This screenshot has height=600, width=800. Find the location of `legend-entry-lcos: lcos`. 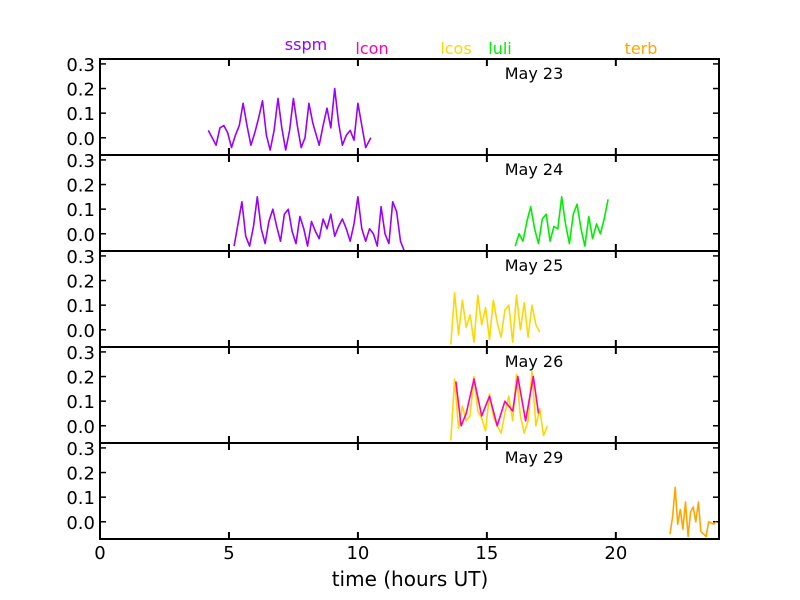

legend-entry-lcos: lcos is located at coordinates (455, 48).